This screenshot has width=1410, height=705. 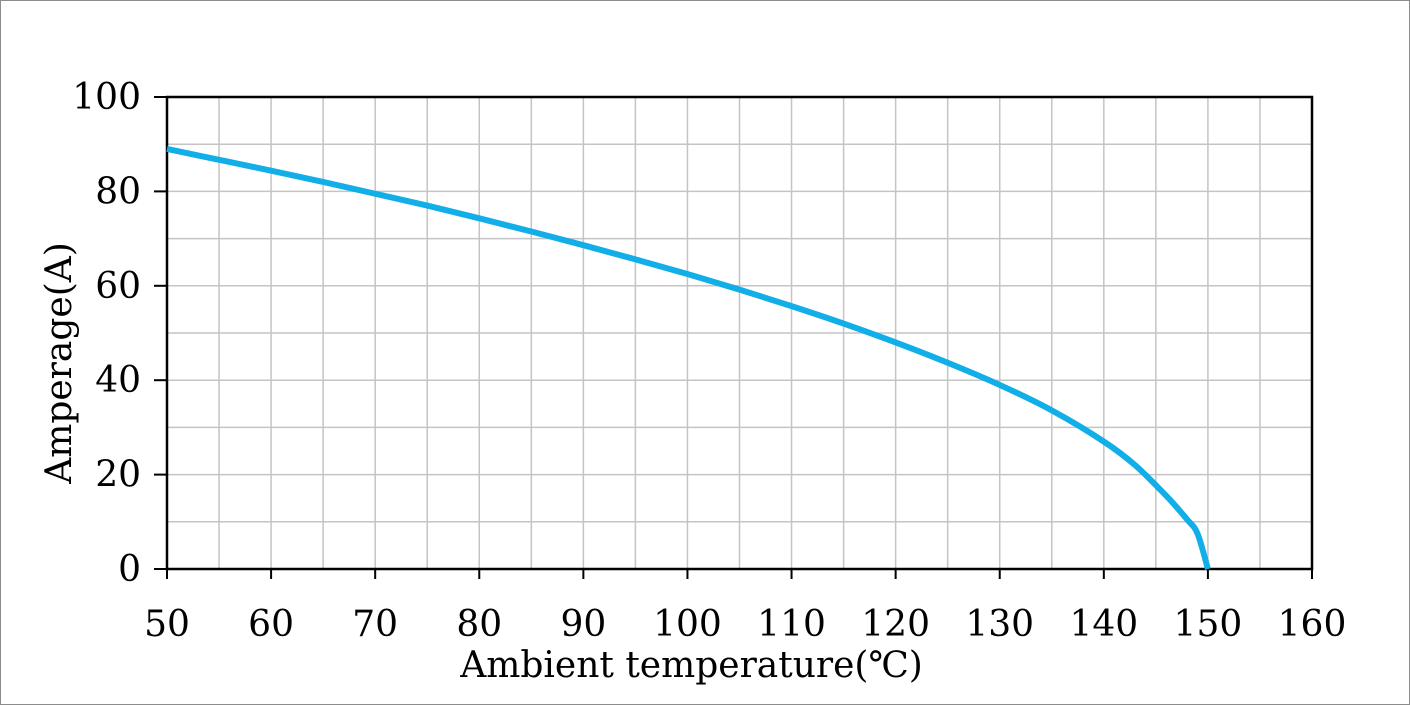 What do you see at coordinates (129, 569) in the screenshot?
I see `y-tick-label: 0` at bounding box center [129, 569].